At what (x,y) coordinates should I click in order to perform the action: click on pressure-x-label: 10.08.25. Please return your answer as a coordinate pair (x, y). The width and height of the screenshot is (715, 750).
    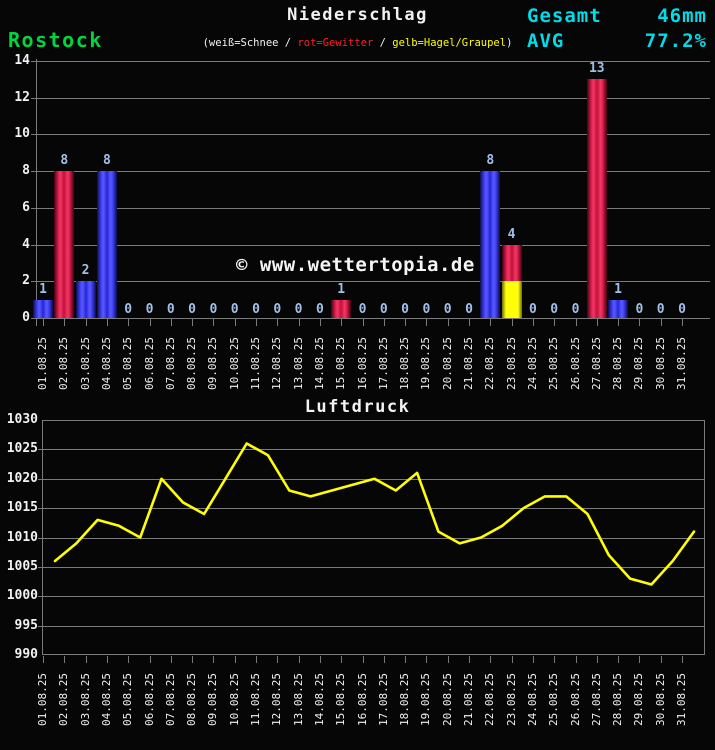
    Looking at the image, I should click on (234, 699).